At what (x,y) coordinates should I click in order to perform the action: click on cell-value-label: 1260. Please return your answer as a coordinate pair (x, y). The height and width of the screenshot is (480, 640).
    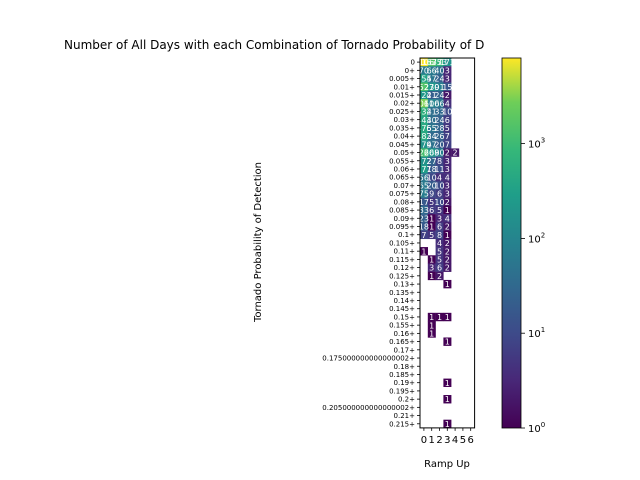
    Looking at the image, I should click on (424, 153).